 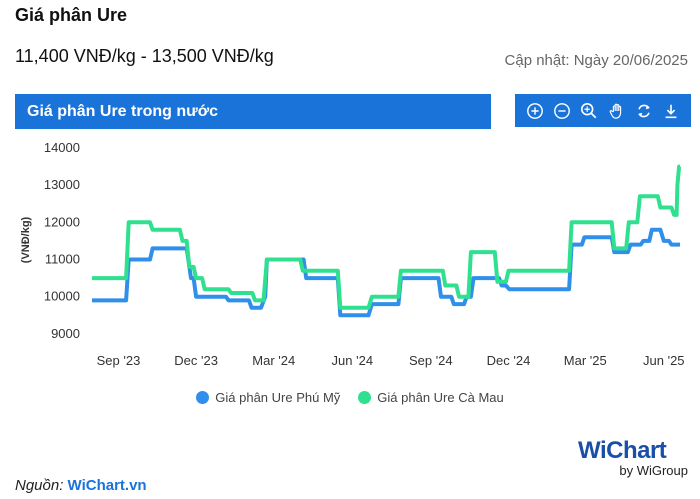 I want to click on wichart-logo: WiChart by WiGroup, so click(x=633, y=464).